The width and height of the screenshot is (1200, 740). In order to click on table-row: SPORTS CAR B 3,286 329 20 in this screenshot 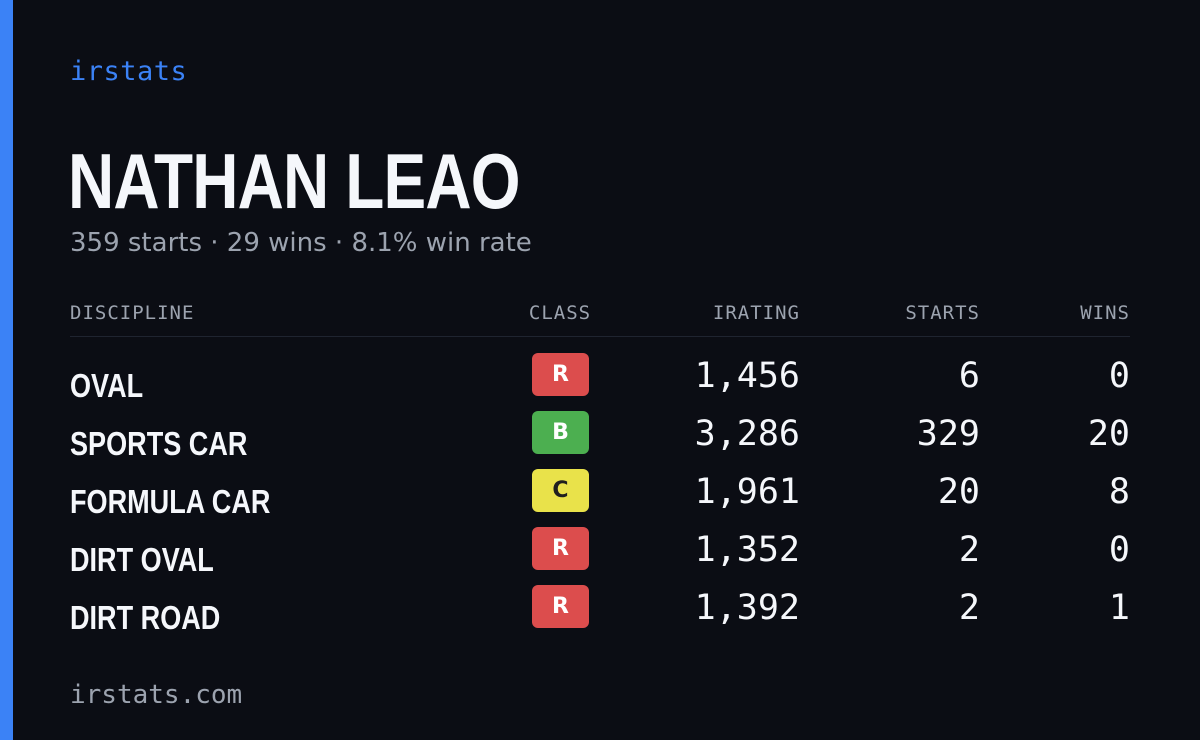, I will do `click(600, 440)`.